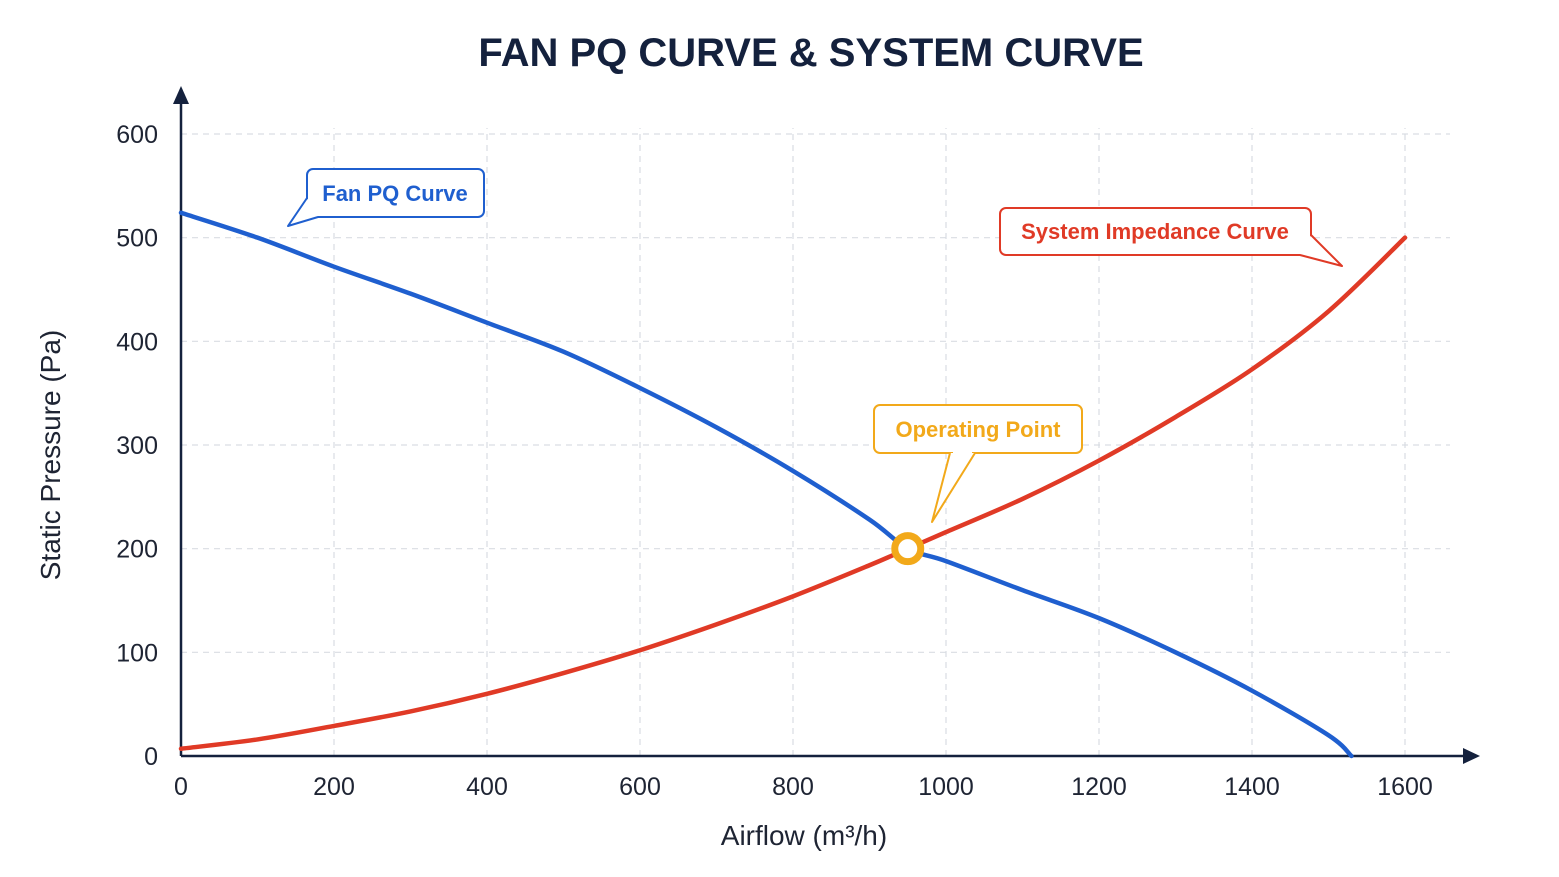  Describe the element at coordinates (946, 787) in the screenshot. I see `x-tick-label: 1000` at that location.